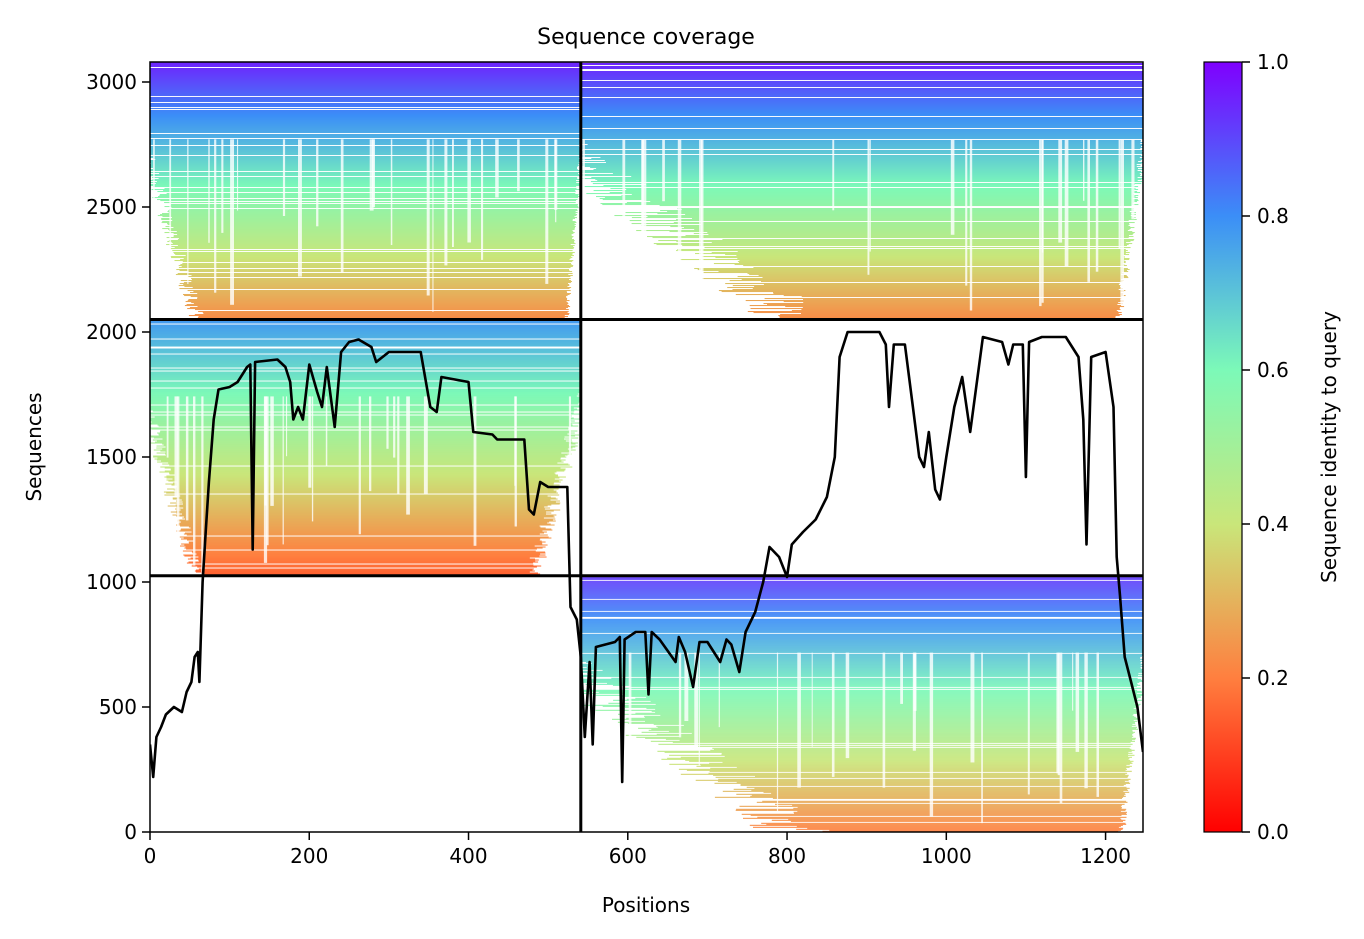 The height and width of the screenshot is (939, 1364). I want to click on x-tick-label: 600, so click(628, 856).